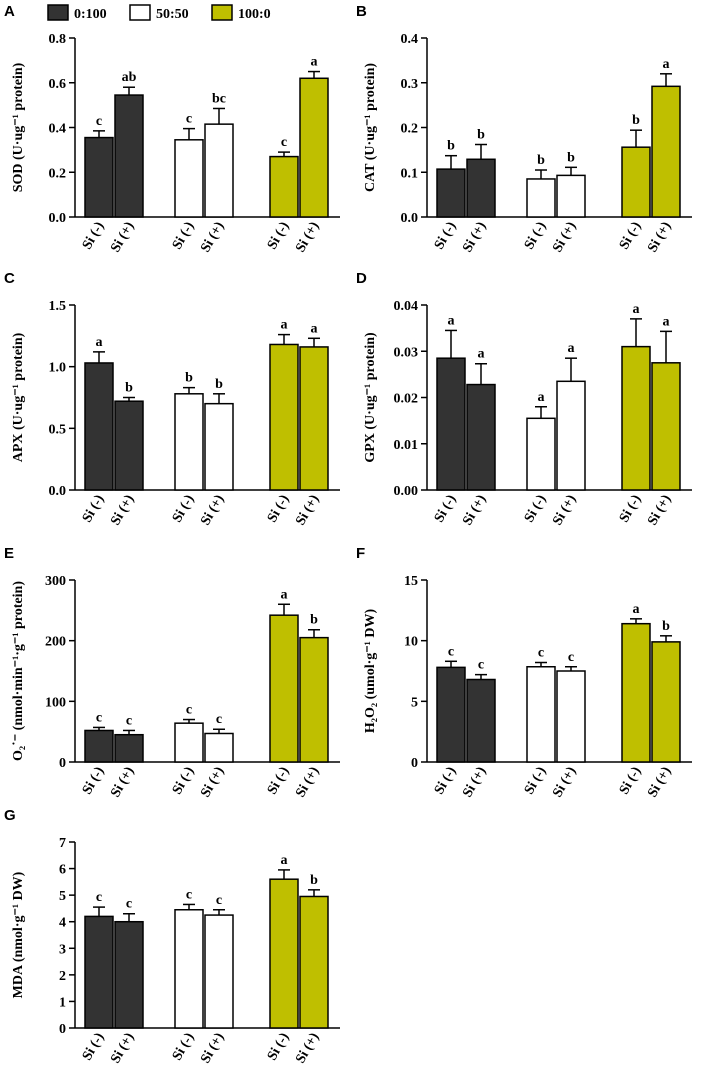 The height and width of the screenshot is (1080, 702). What do you see at coordinates (18, 127) in the screenshot?
I see `y-axis-label: SOD (U·ug⁻¹ protein)` at bounding box center [18, 127].